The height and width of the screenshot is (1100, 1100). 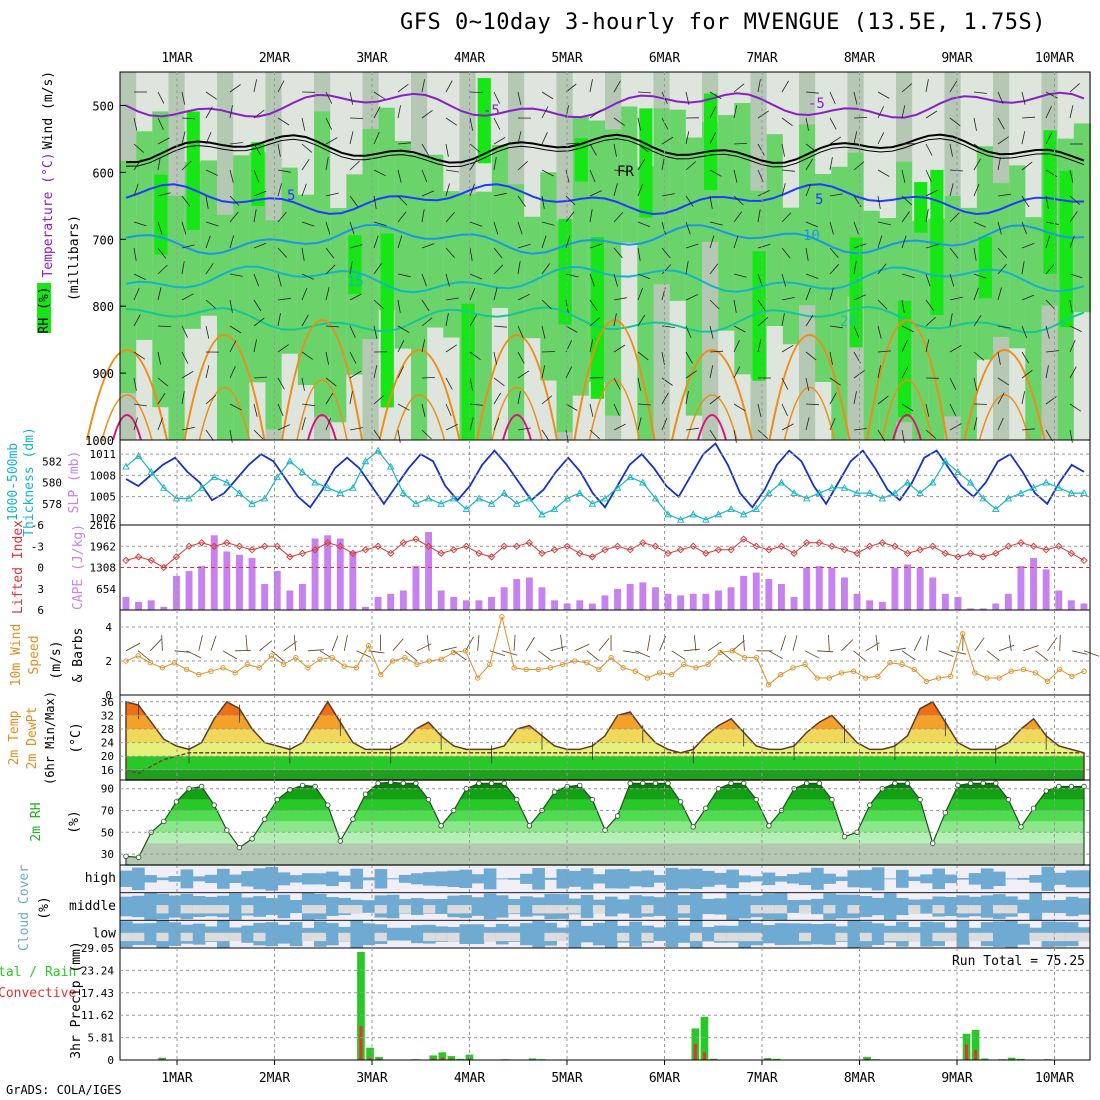 I want to click on cape-tick-label: 654, so click(x=106, y=589).